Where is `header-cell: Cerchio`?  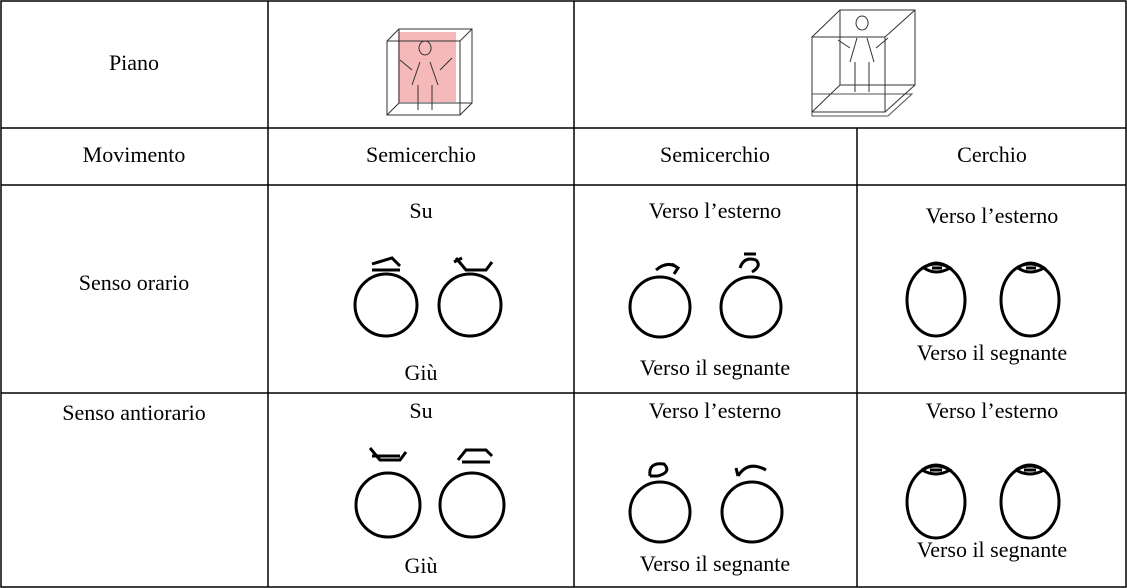 header-cell: Cerchio is located at coordinates (992, 154).